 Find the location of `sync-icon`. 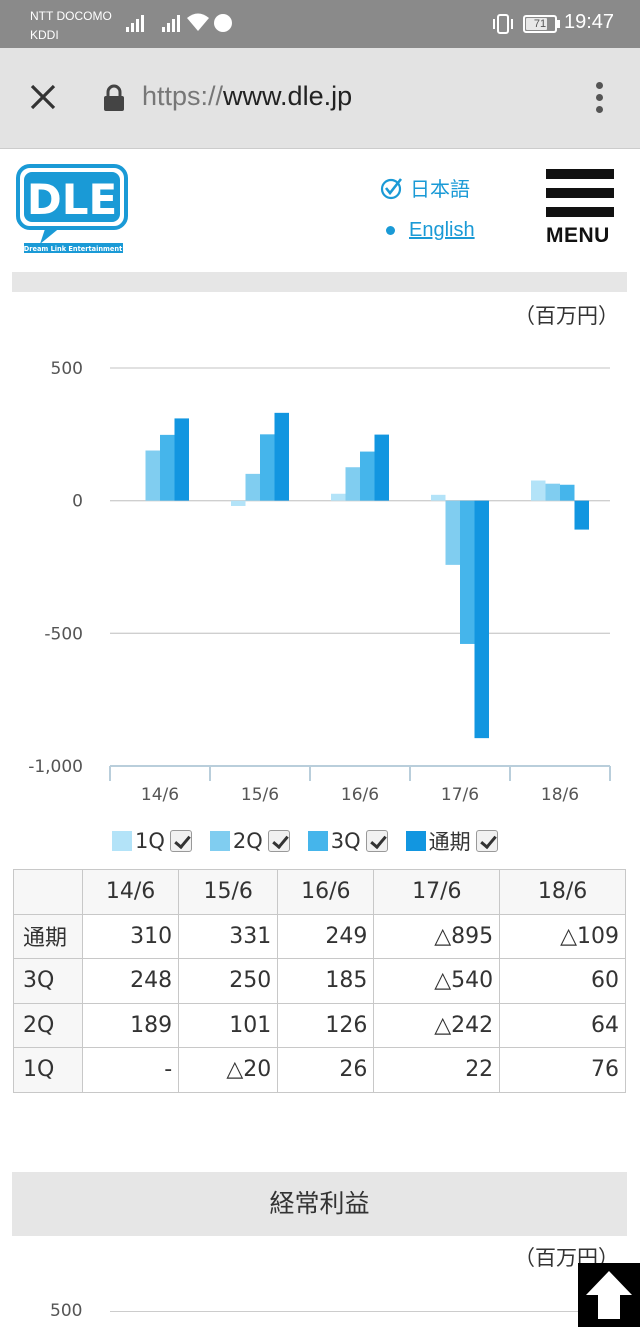

sync-icon is located at coordinates (223, 23).